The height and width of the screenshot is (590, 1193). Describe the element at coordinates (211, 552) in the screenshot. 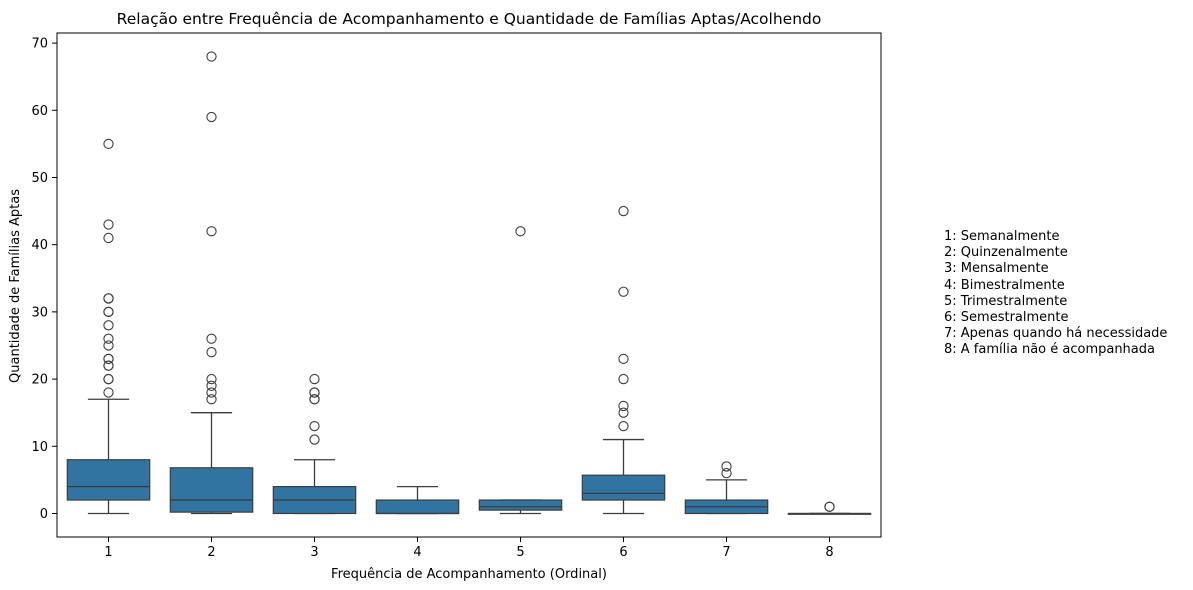

I see `x-tick-label: 2` at that location.